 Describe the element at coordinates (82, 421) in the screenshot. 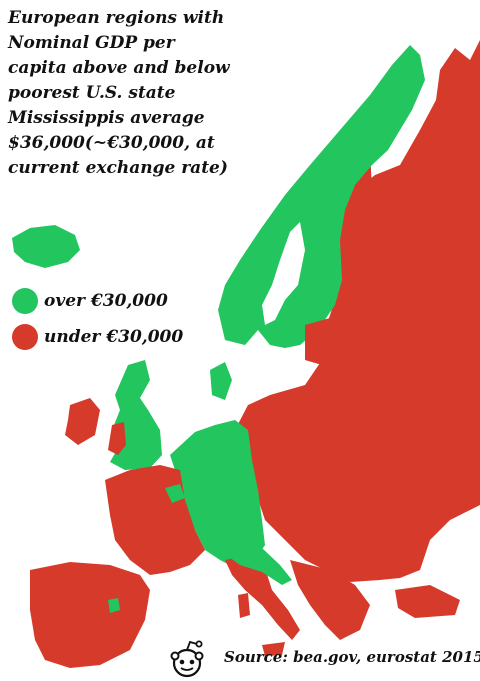

I see `region-ireland` at that location.